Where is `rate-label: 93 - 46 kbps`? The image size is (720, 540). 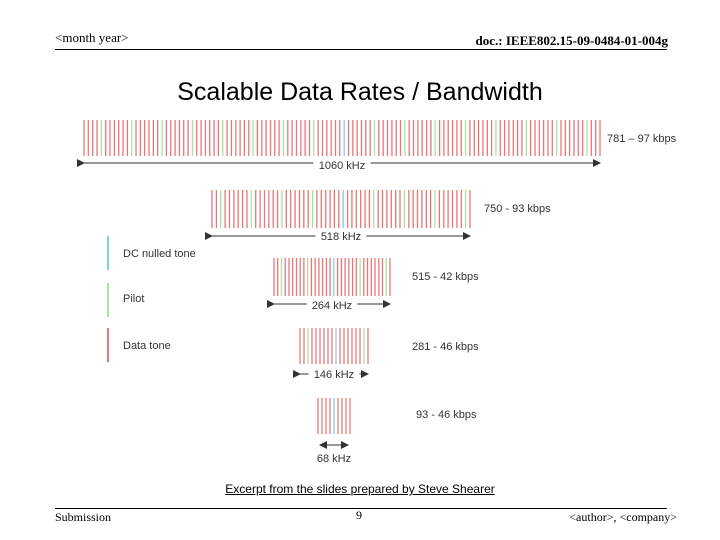 rate-label: 93 - 46 kbps is located at coordinates (446, 415).